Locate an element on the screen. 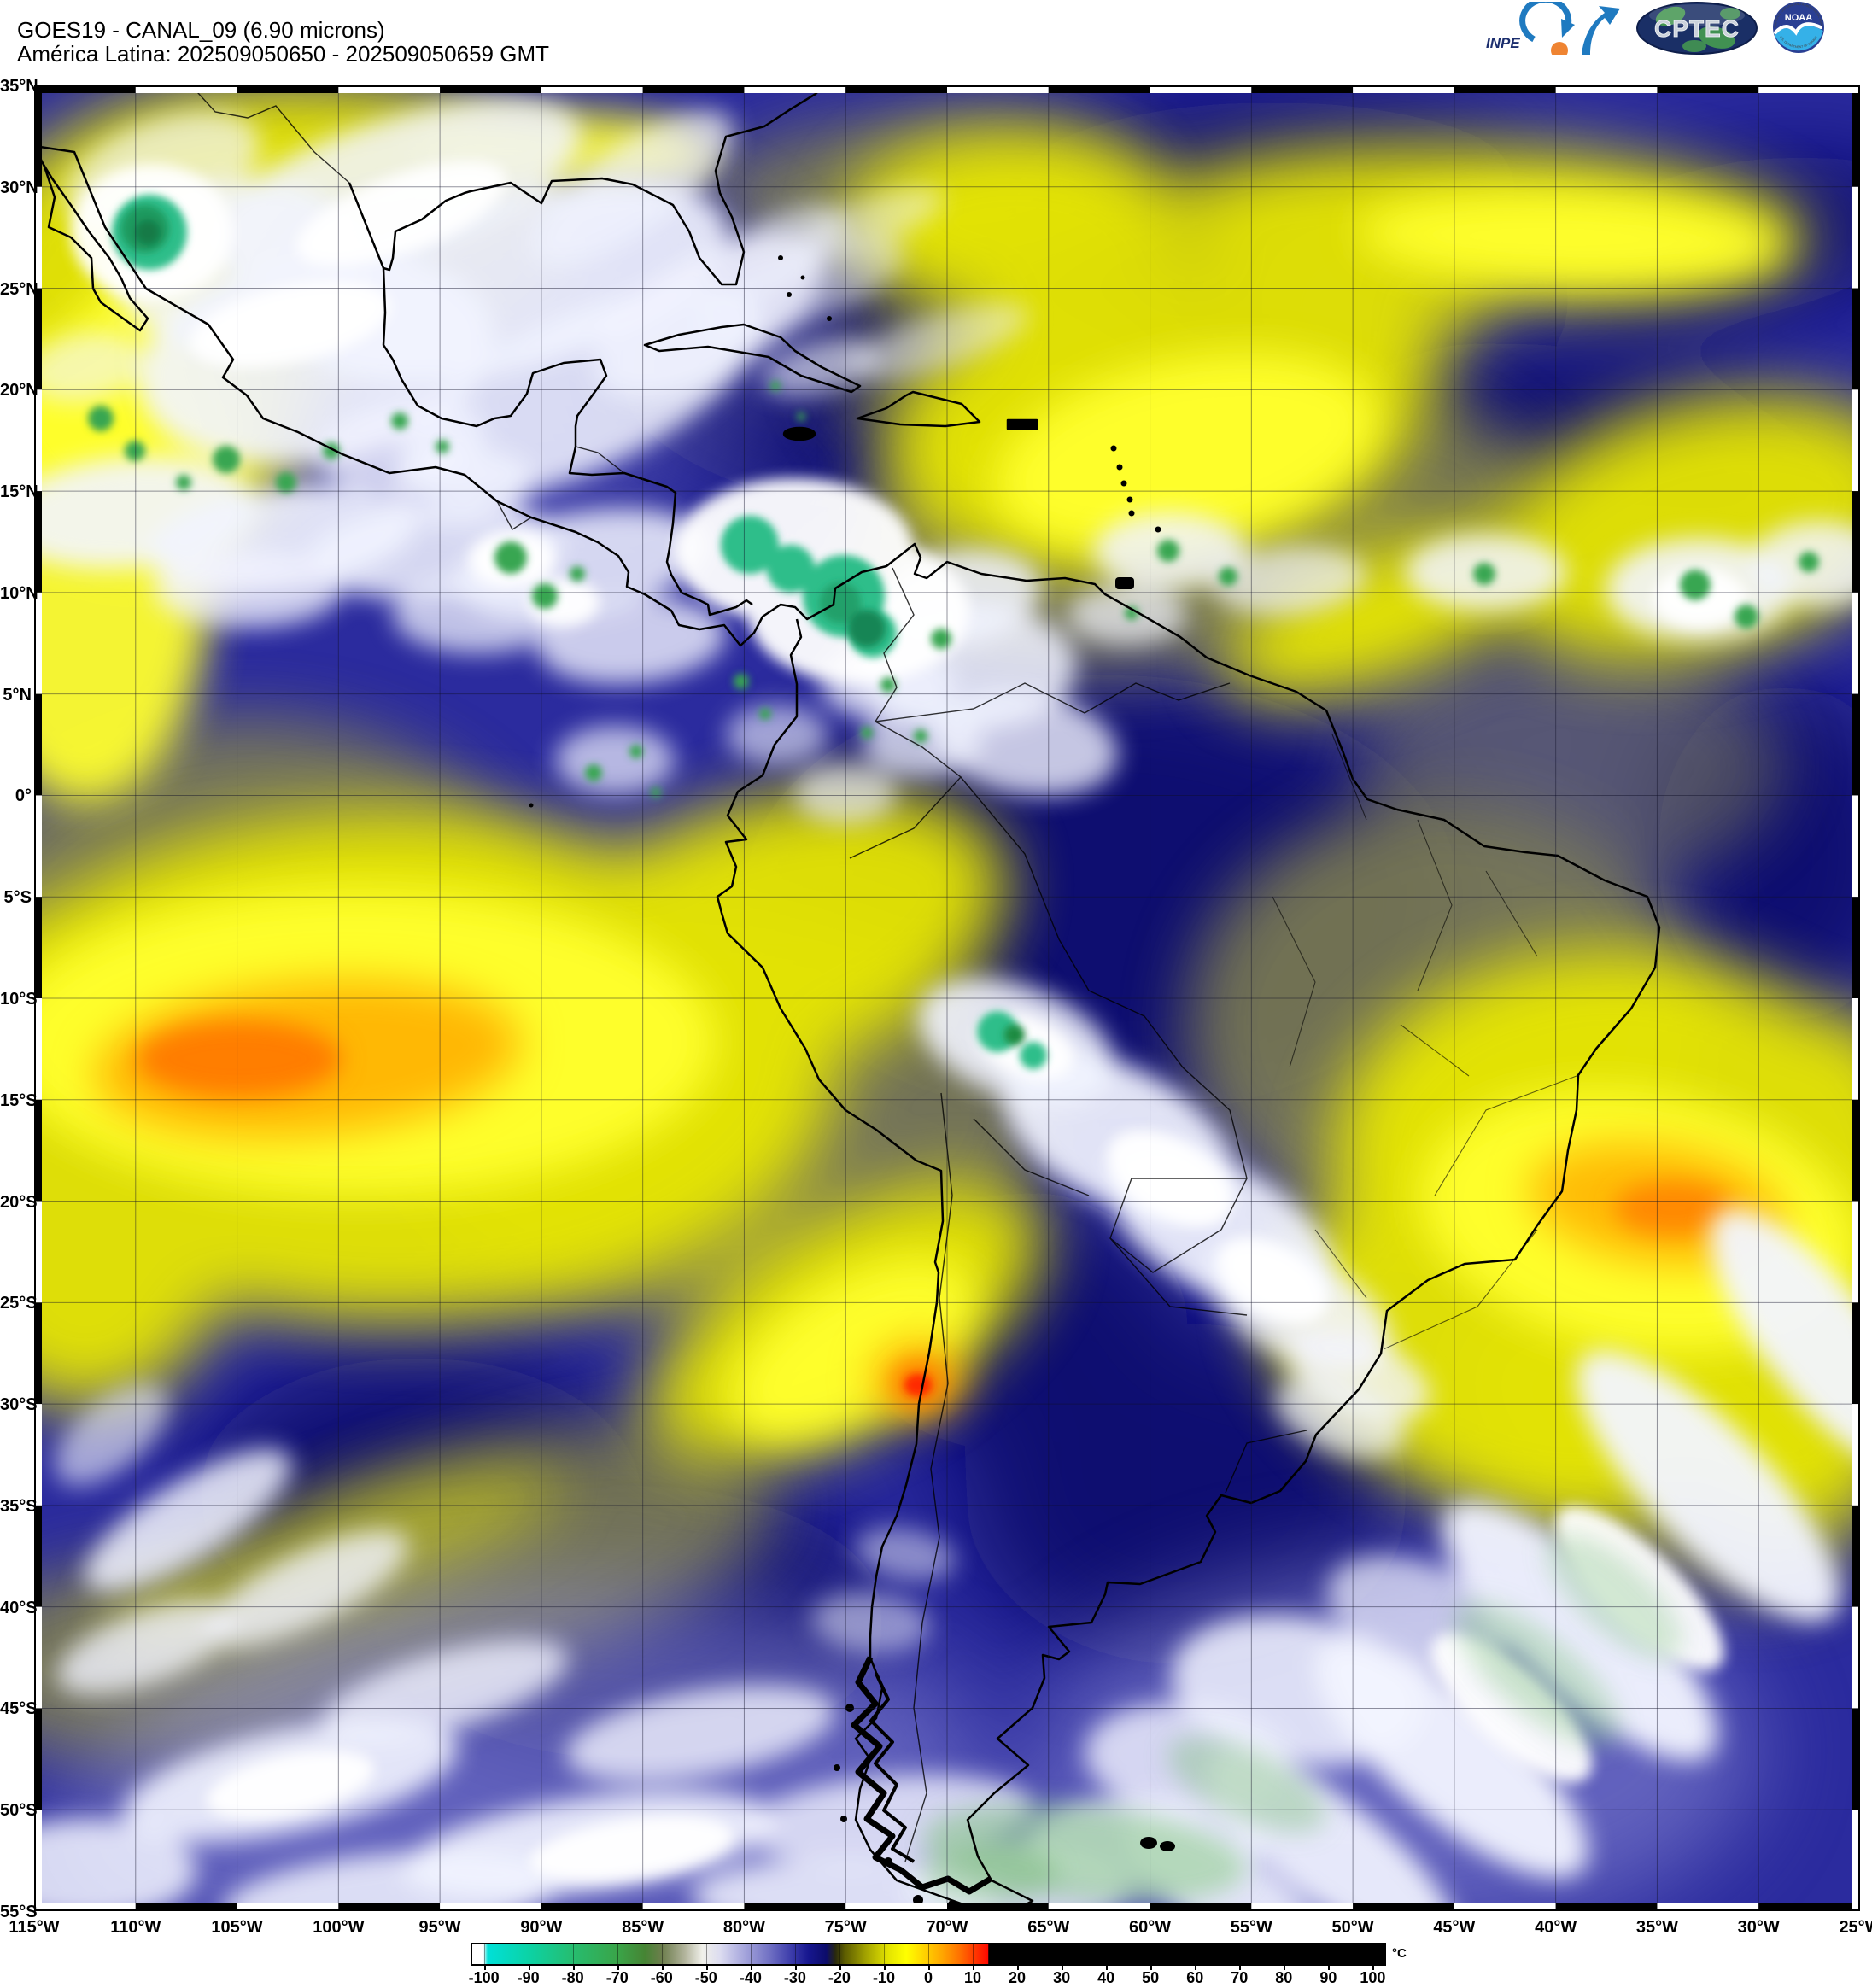 Image resolution: width=1872 pixels, height=1988 pixels. colorbar-tick-label: 10 is located at coordinates (973, 1977).